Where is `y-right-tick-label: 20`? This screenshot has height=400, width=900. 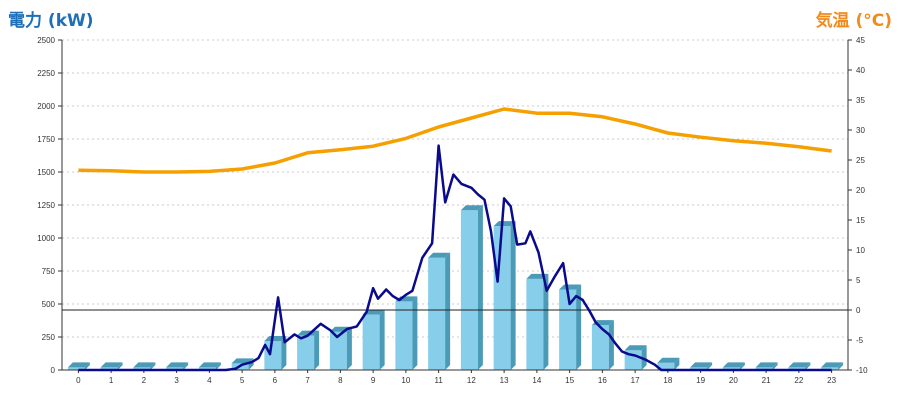
y-right-tick-label: 20 is located at coordinates (860, 190).